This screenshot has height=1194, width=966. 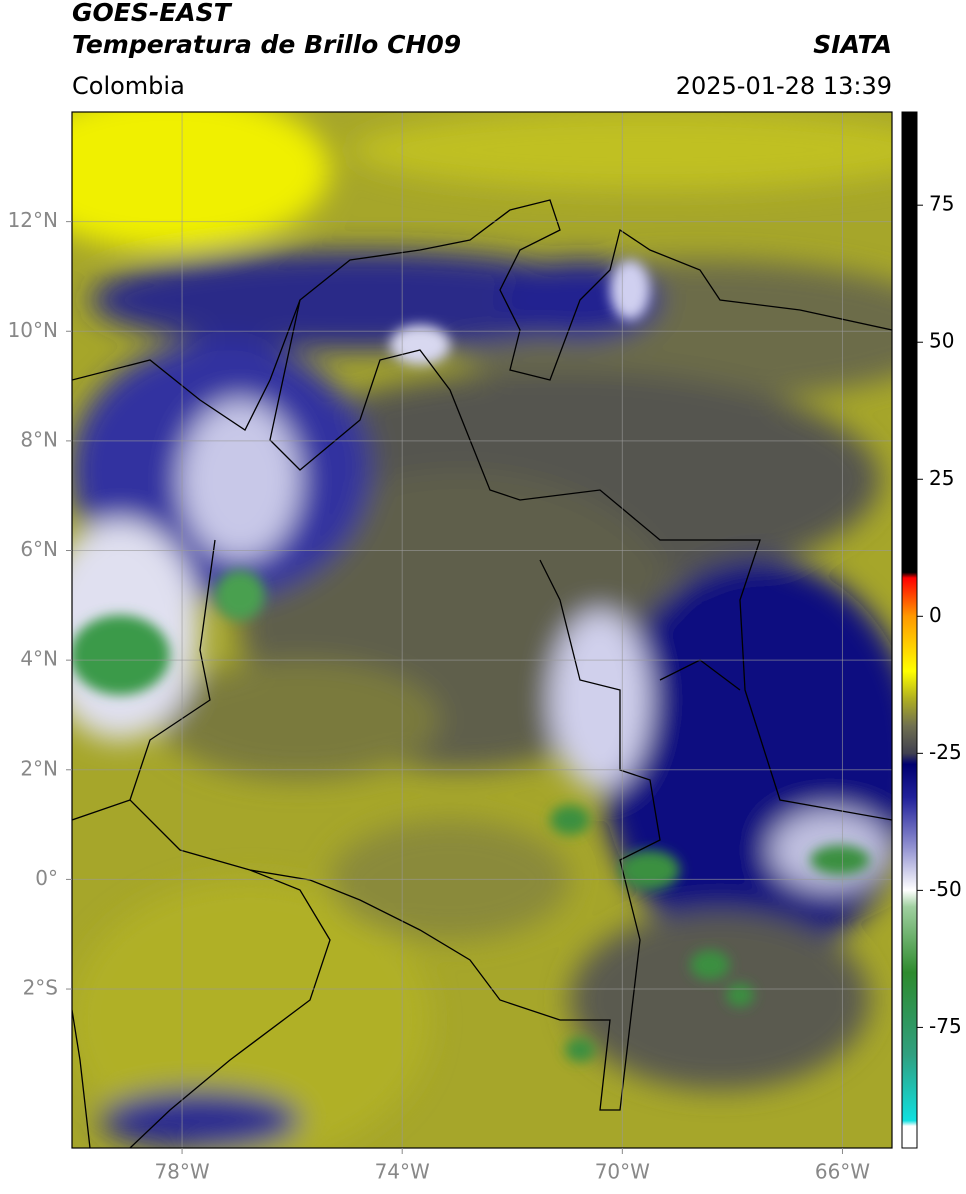 What do you see at coordinates (935, 615) in the screenshot?
I see `colorbar-tick-label: 0` at bounding box center [935, 615].